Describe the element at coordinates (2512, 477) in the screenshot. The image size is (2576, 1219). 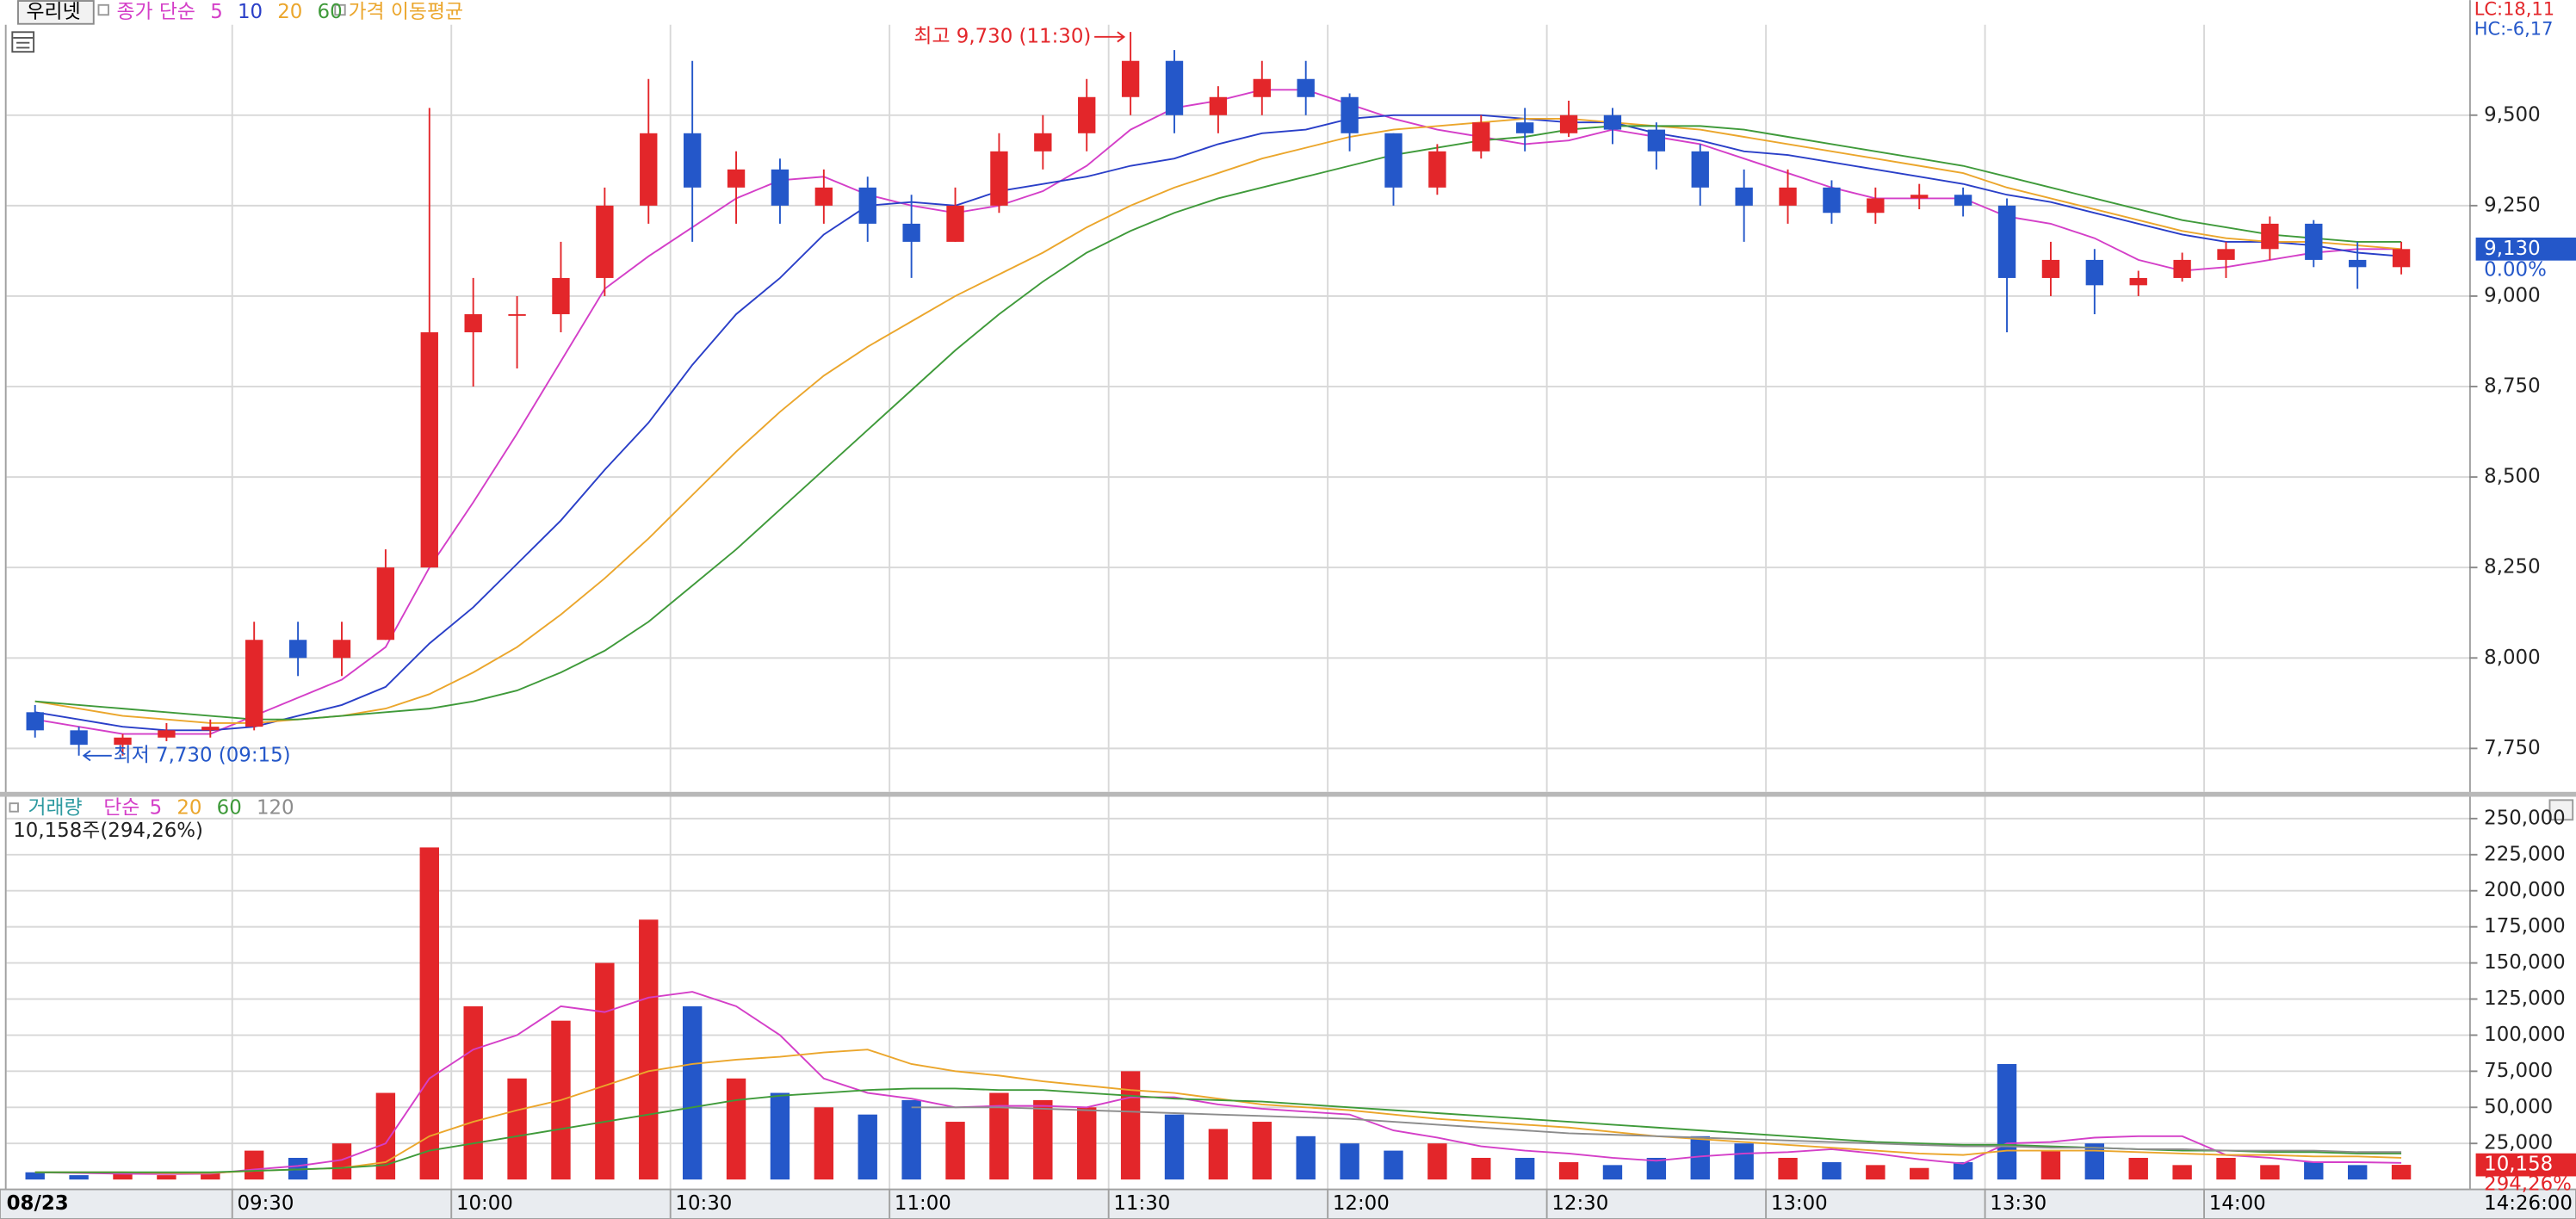
I see `y-tick-label: 8,500` at that location.